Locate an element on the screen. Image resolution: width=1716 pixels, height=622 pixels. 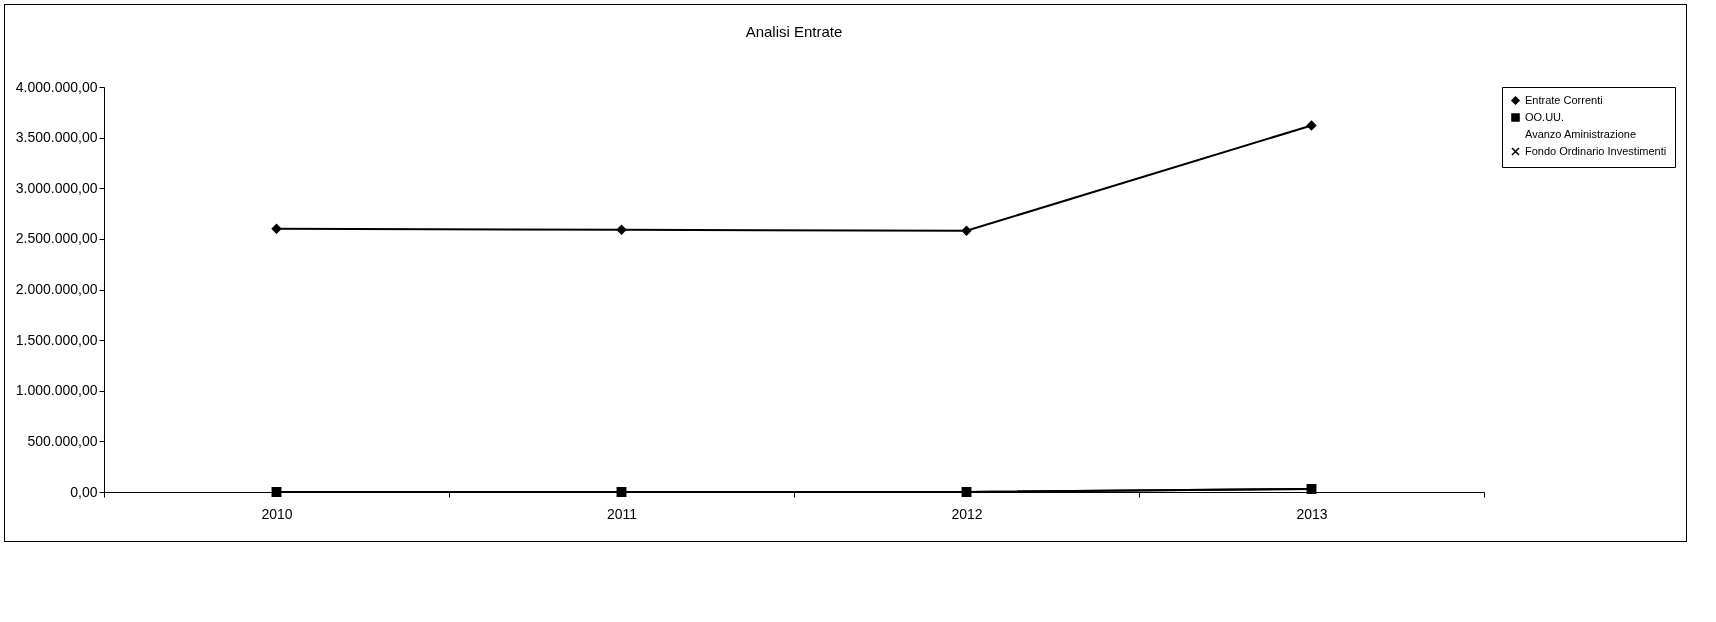
chart-title: Analisi Entrate is located at coordinates (794, 31).